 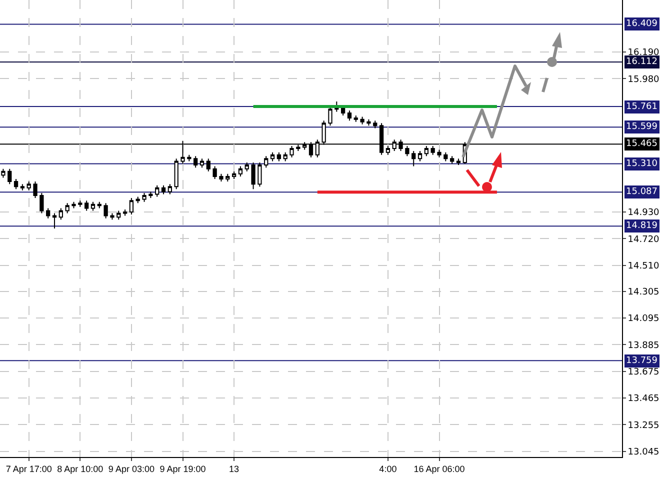 I want to click on x-tick-label: 7 Apr 17:00, so click(x=29, y=469).